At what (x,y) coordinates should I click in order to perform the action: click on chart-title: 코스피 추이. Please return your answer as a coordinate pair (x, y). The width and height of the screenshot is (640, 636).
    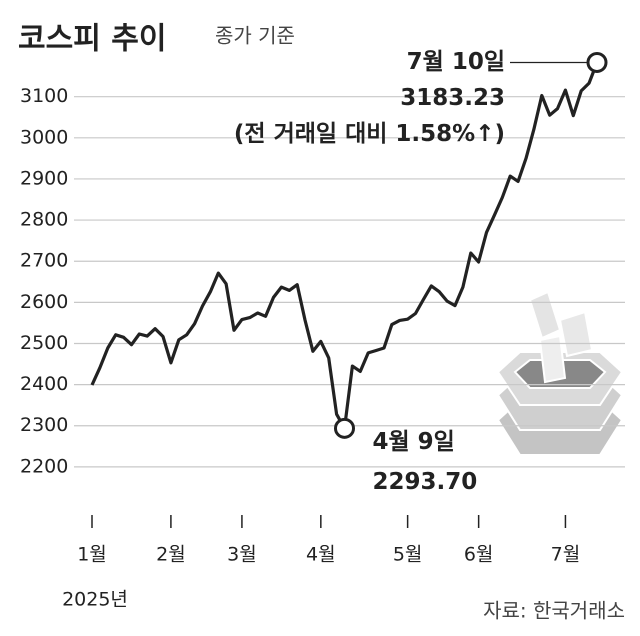
    Looking at the image, I should click on (92, 39).